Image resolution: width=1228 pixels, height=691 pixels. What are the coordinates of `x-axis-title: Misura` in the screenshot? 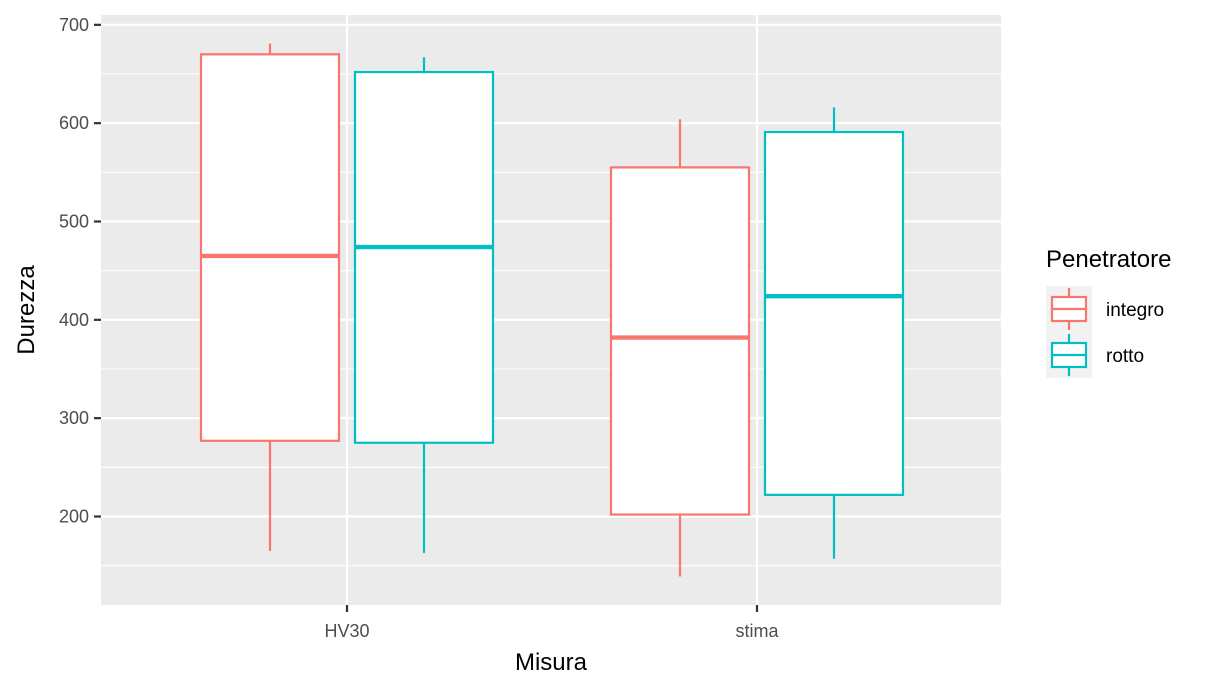 It's located at (551, 662).